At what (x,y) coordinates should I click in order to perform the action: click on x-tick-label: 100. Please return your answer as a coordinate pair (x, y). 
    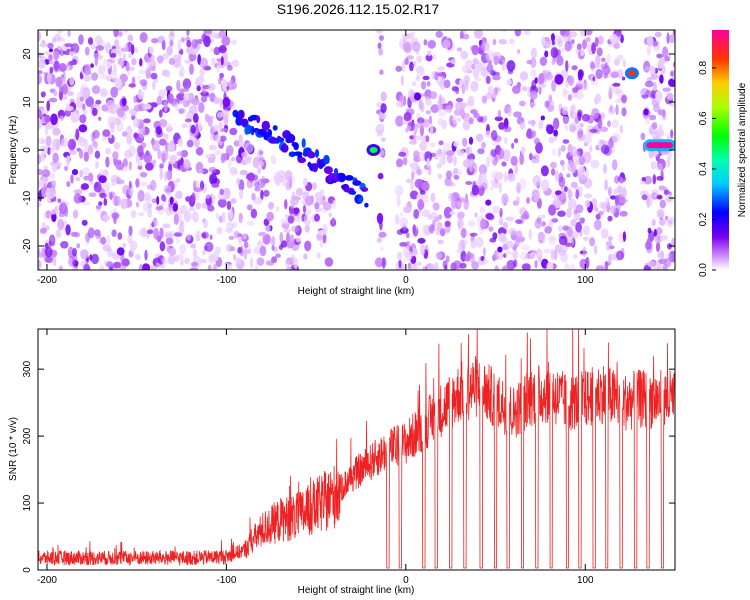
    Looking at the image, I should click on (585, 580).